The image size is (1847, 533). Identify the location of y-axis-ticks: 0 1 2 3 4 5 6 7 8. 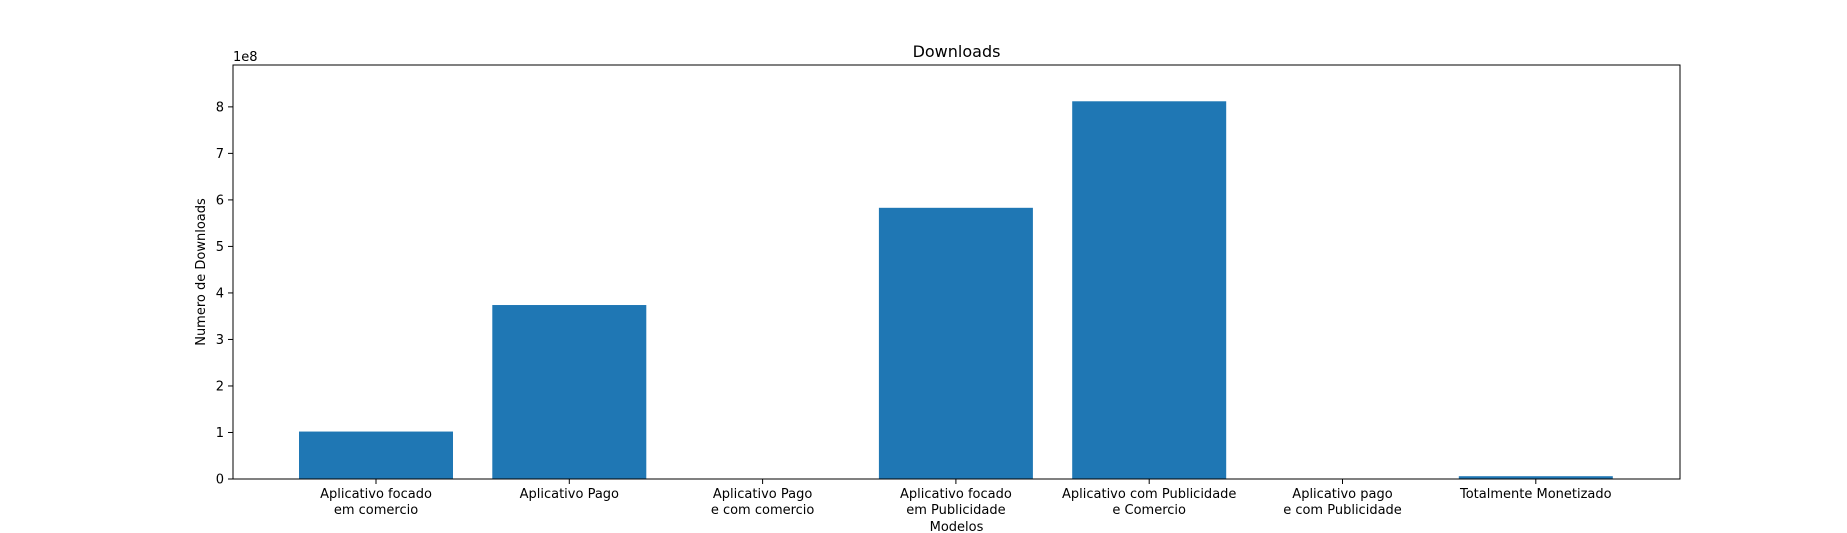
(224, 294).